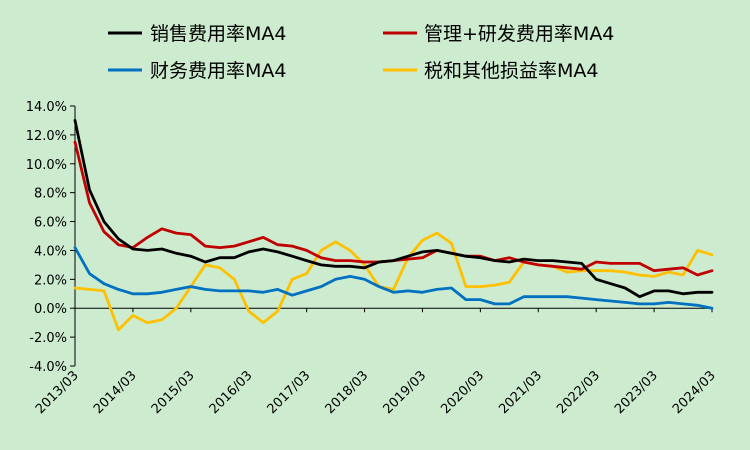  Describe the element at coordinates (361, 52) in the screenshot. I see `legend: 销售费用率MA4 管理+研发费用率MA4 财务费用率MA4 税和其他损益率MA4` at that location.